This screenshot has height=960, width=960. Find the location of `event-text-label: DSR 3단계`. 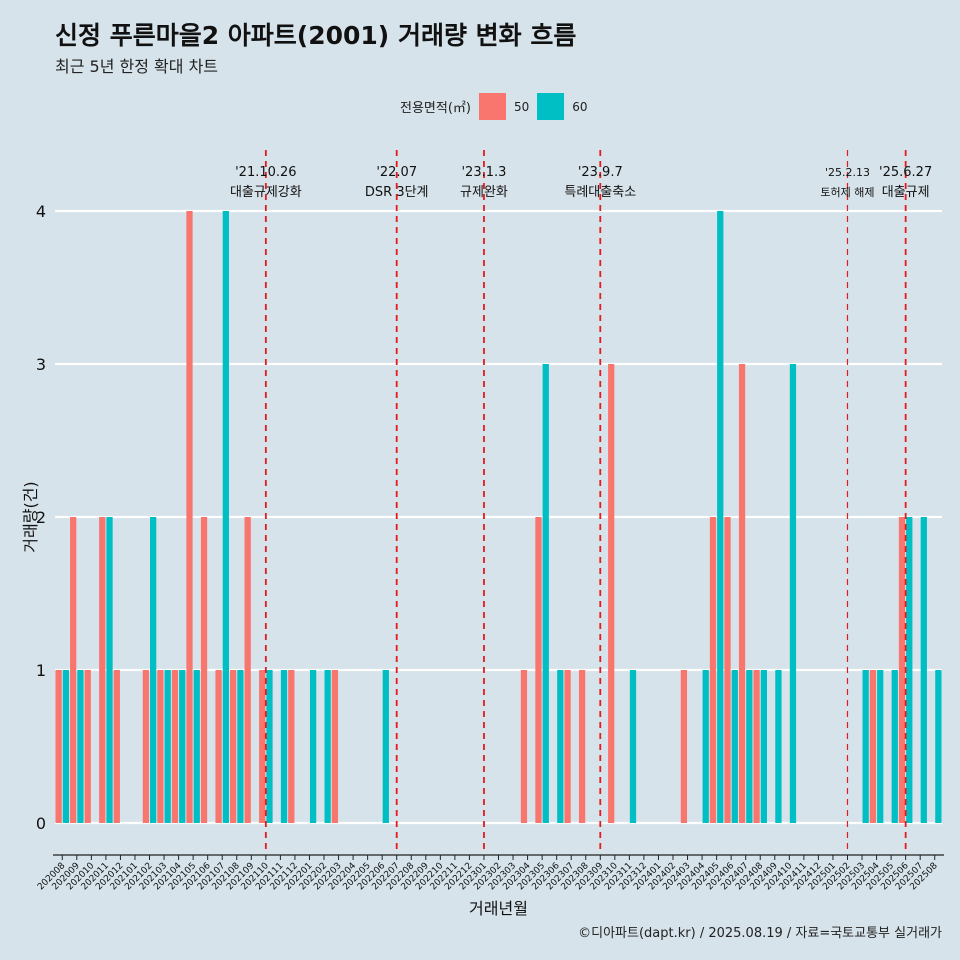

event-text-label: DSR 3단계 is located at coordinates (397, 192).